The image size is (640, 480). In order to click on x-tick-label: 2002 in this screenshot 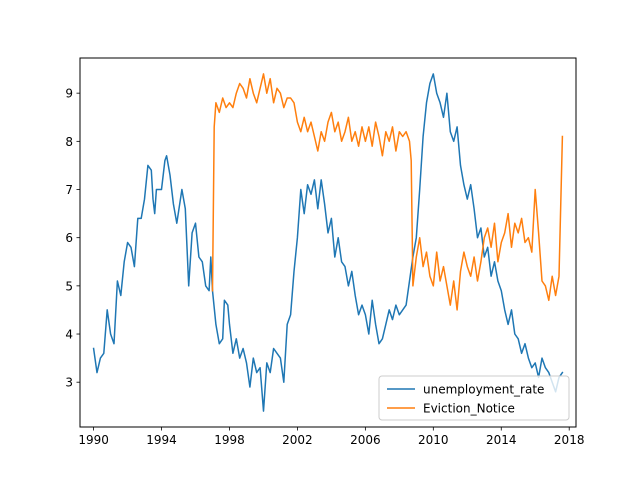, I will do `click(297, 440)`.